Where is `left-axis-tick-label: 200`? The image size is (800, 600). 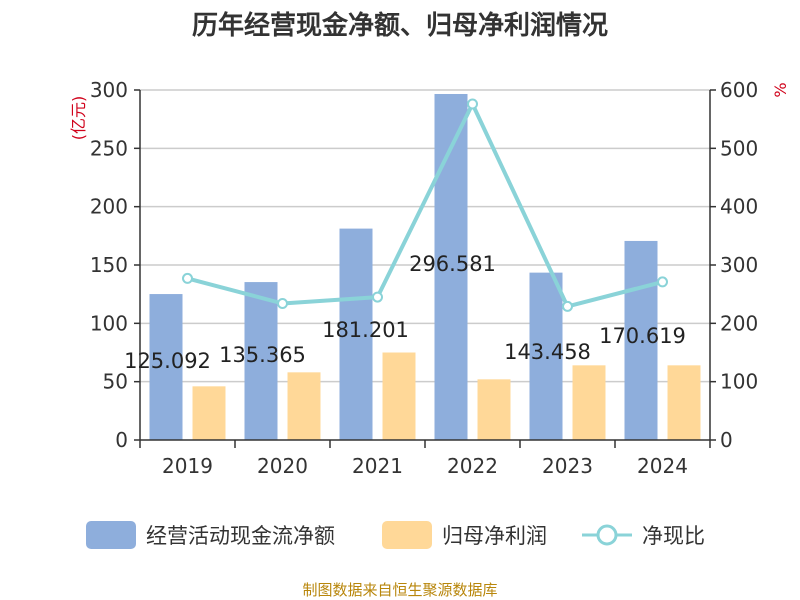
left-axis-tick-label: 200 is located at coordinates (109, 207).